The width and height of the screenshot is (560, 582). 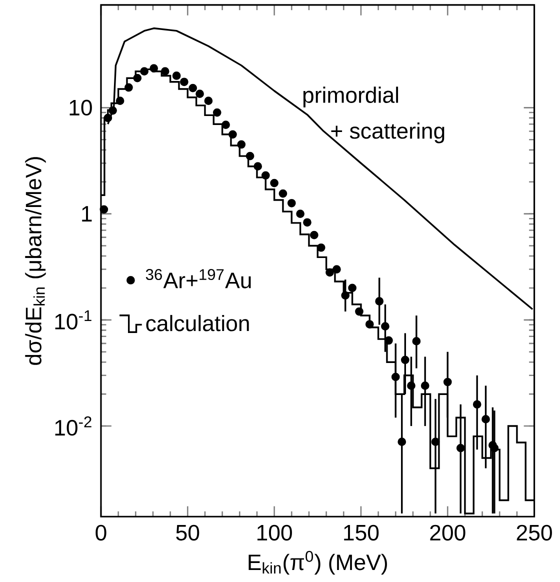 I want to click on y-tick-label: 10, so click(x=81, y=108).